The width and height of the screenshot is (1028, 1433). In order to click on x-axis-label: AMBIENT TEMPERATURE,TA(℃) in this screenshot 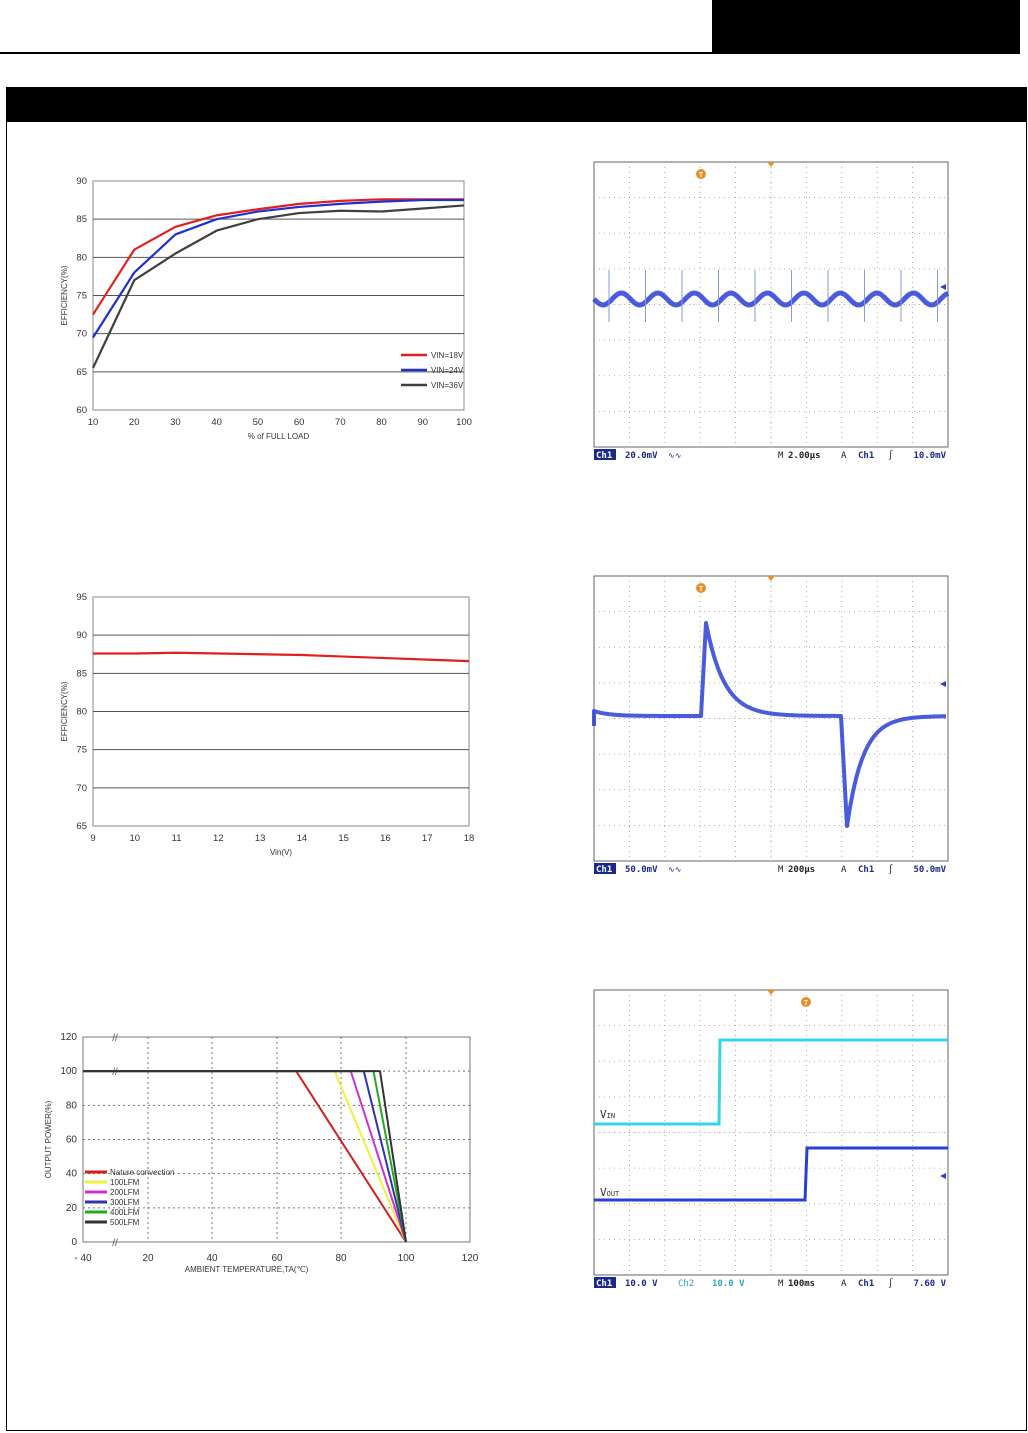, I will do `click(247, 1269)`.